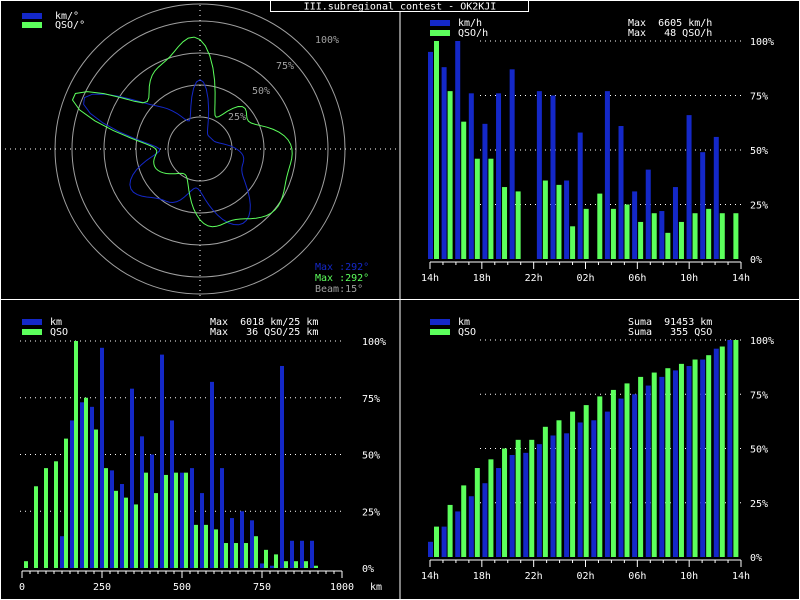 The image size is (800, 600). What do you see at coordinates (371, 512) in the screenshot?
I see `distance-ytick-label: 25%` at bounding box center [371, 512].